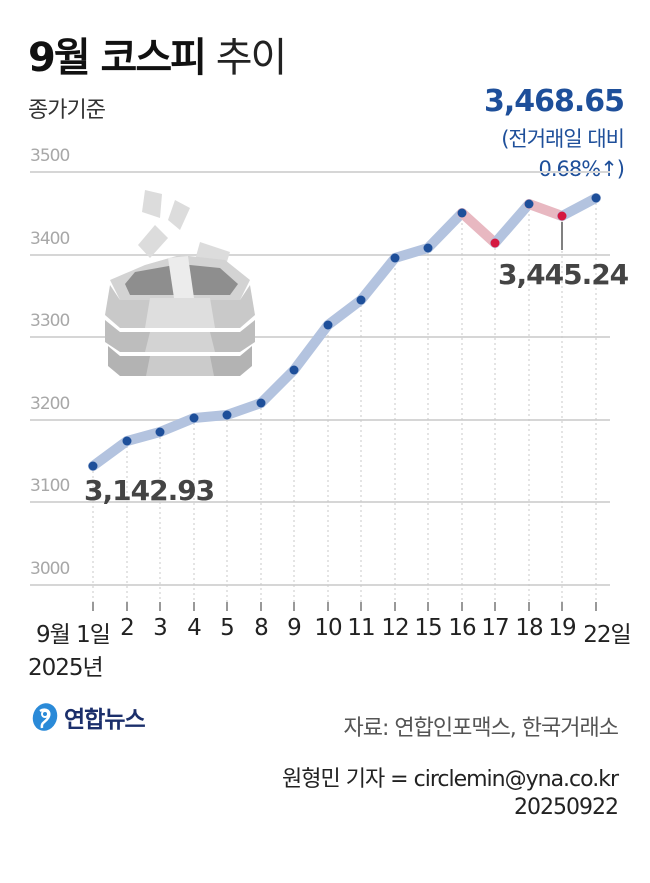  What do you see at coordinates (194, 628) in the screenshot?
I see `x-label-4: 4` at bounding box center [194, 628].